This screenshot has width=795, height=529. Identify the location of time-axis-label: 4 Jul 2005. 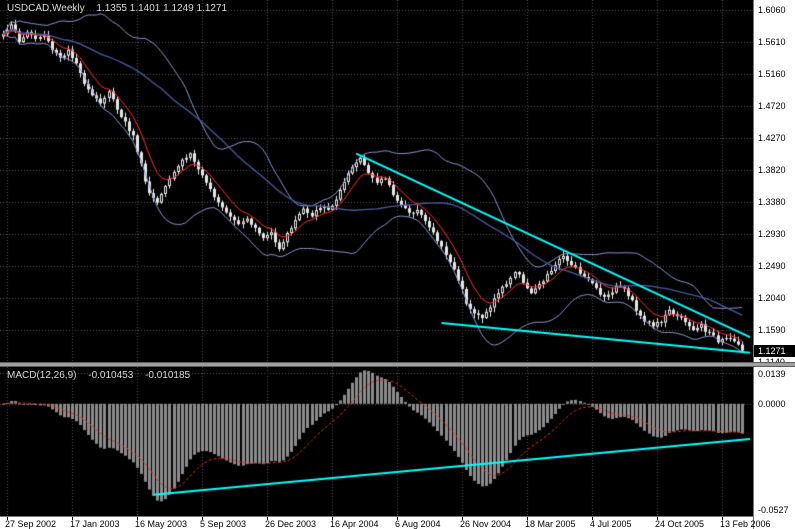
(611, 524).